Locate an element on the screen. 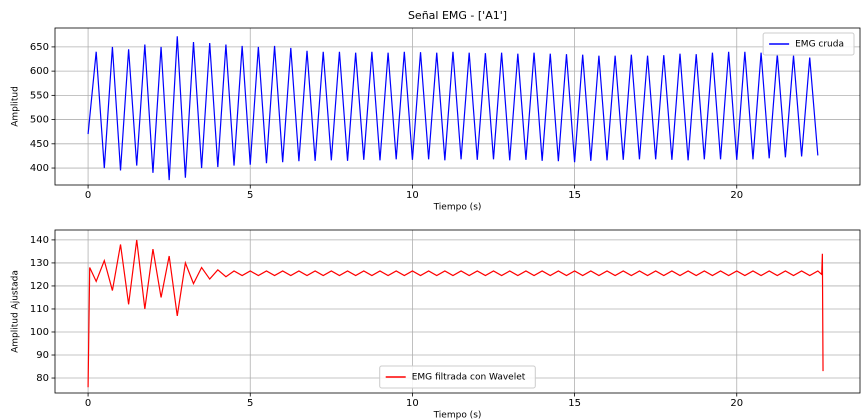 This screenshot has height=420, width=863. y-tick-label: 90 is located at coordinates (42, 355).